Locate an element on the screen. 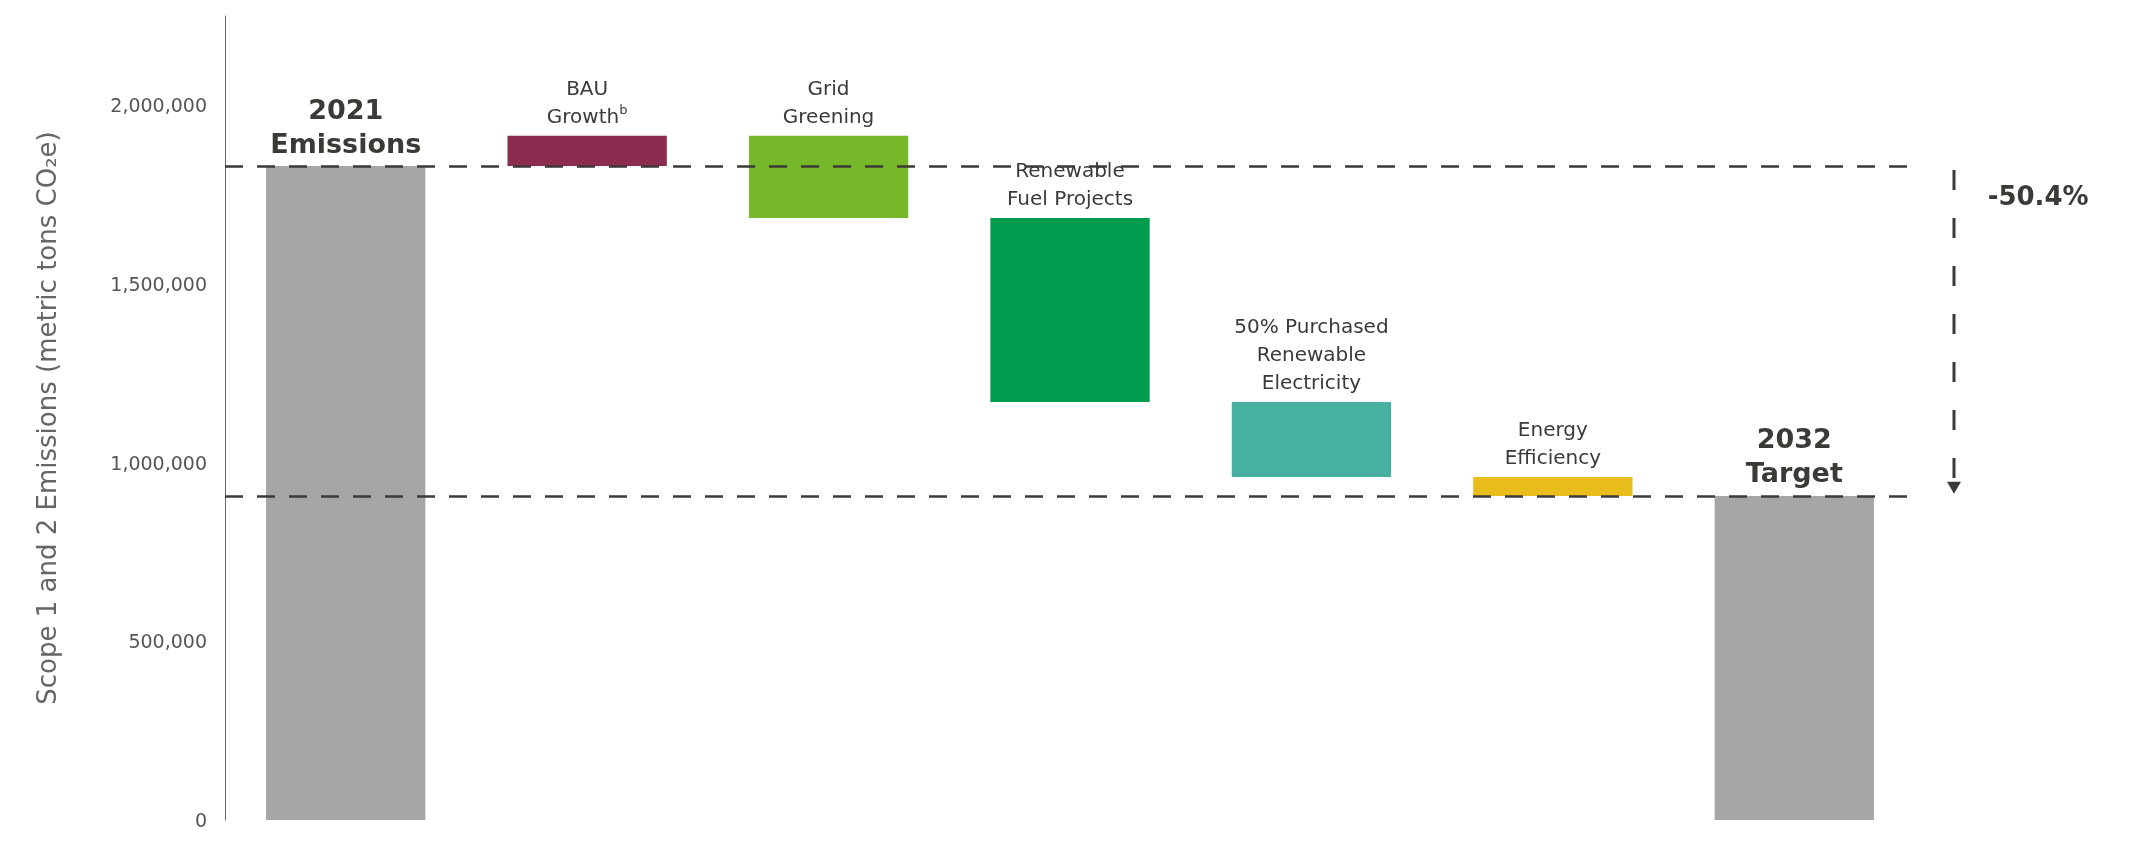 Image resolution: width=2137 pixels, height=850 pixels. y-tick-label: 0 is located at coordinates (200, 820).